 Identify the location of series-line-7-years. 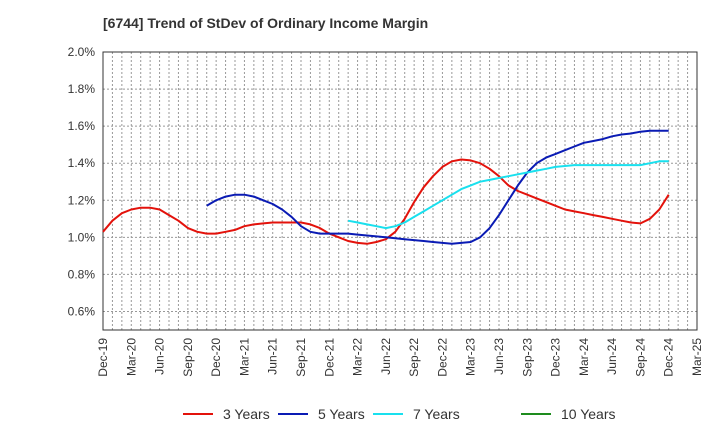
(508, 195).